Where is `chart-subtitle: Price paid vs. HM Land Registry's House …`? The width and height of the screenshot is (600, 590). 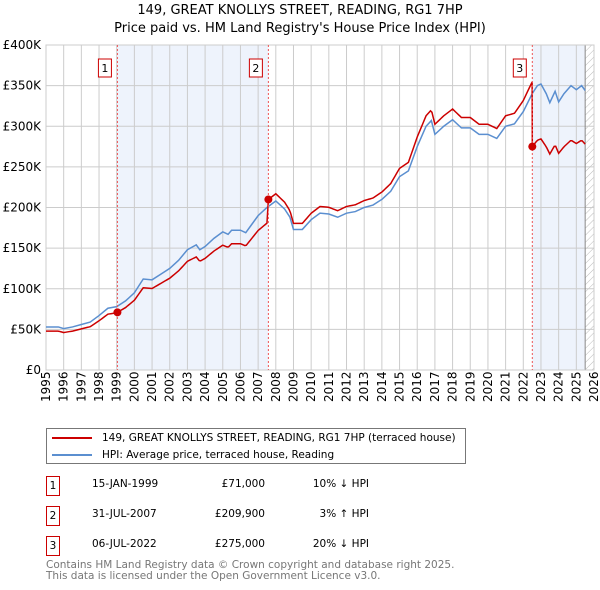 chart-subtitle: Price paid vs. HM Land Registry's House … is located at coordinates (300, 28).